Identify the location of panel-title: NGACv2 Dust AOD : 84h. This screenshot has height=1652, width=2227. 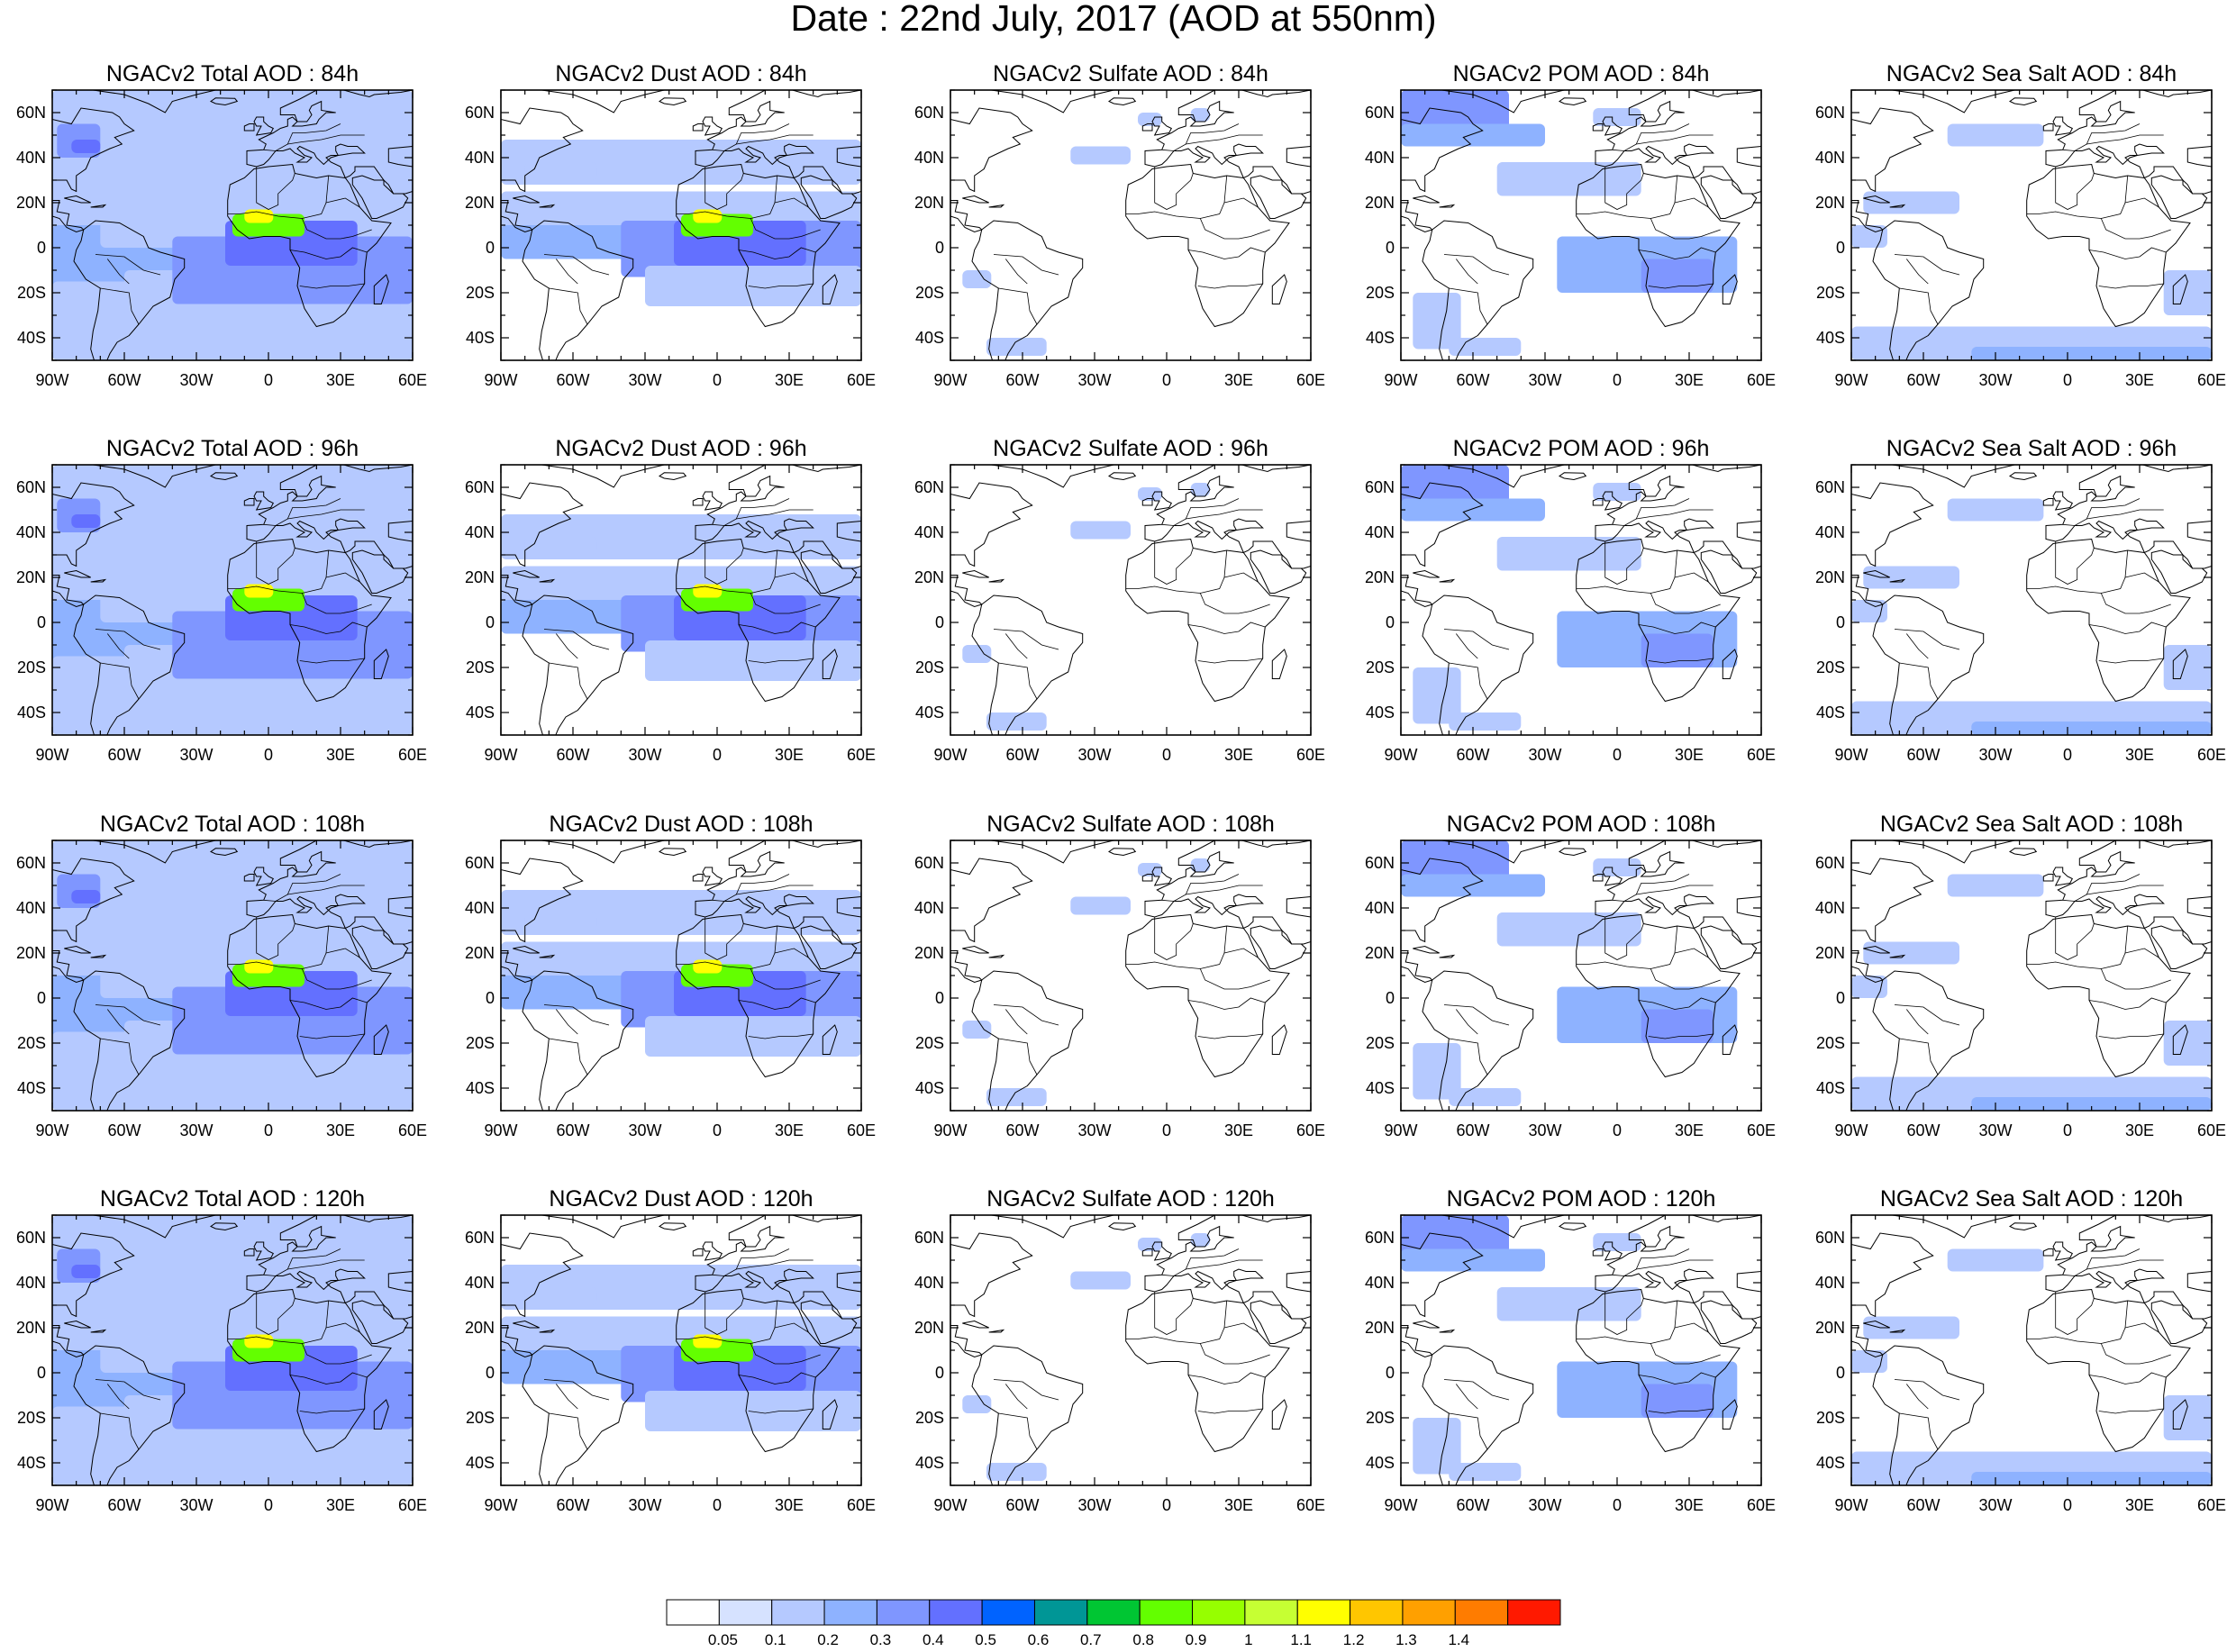
(681, 73).